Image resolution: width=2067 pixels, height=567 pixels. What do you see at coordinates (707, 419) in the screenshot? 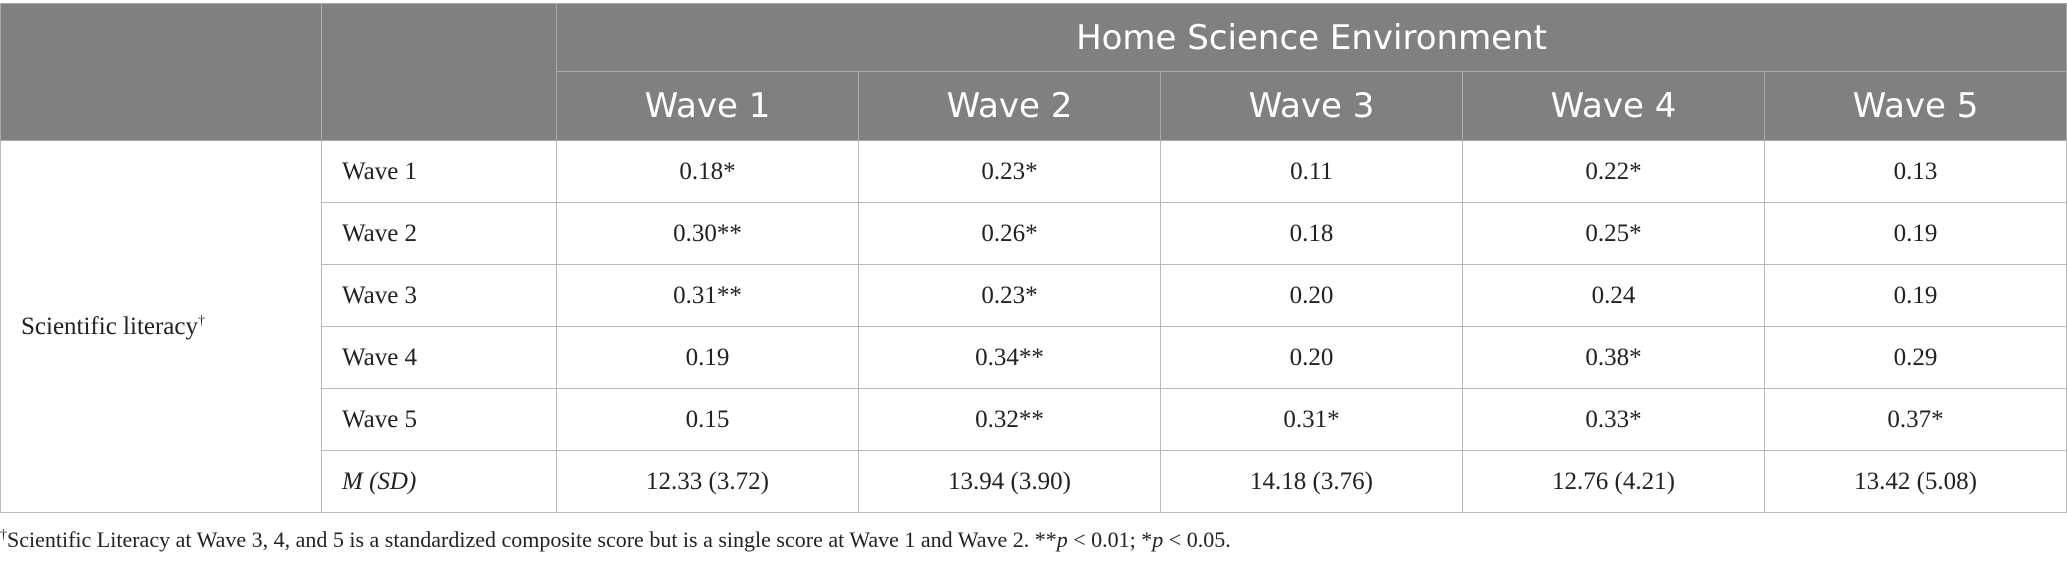
I see `table-cell: 0.15` at bounding box center [707, 419].